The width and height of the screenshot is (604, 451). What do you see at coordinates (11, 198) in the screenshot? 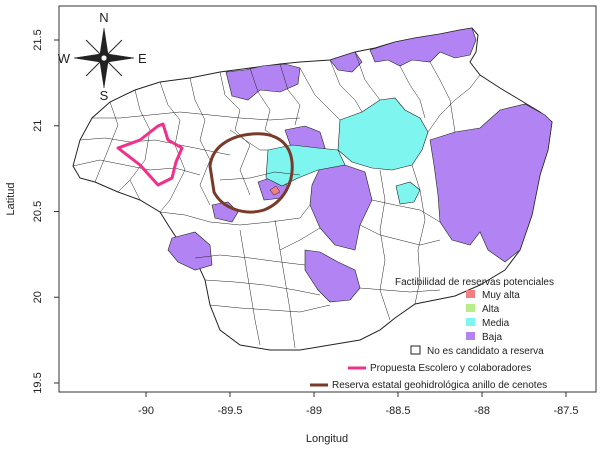
I see `y-axis-title: Latitud` at bounding box center [11, 198].